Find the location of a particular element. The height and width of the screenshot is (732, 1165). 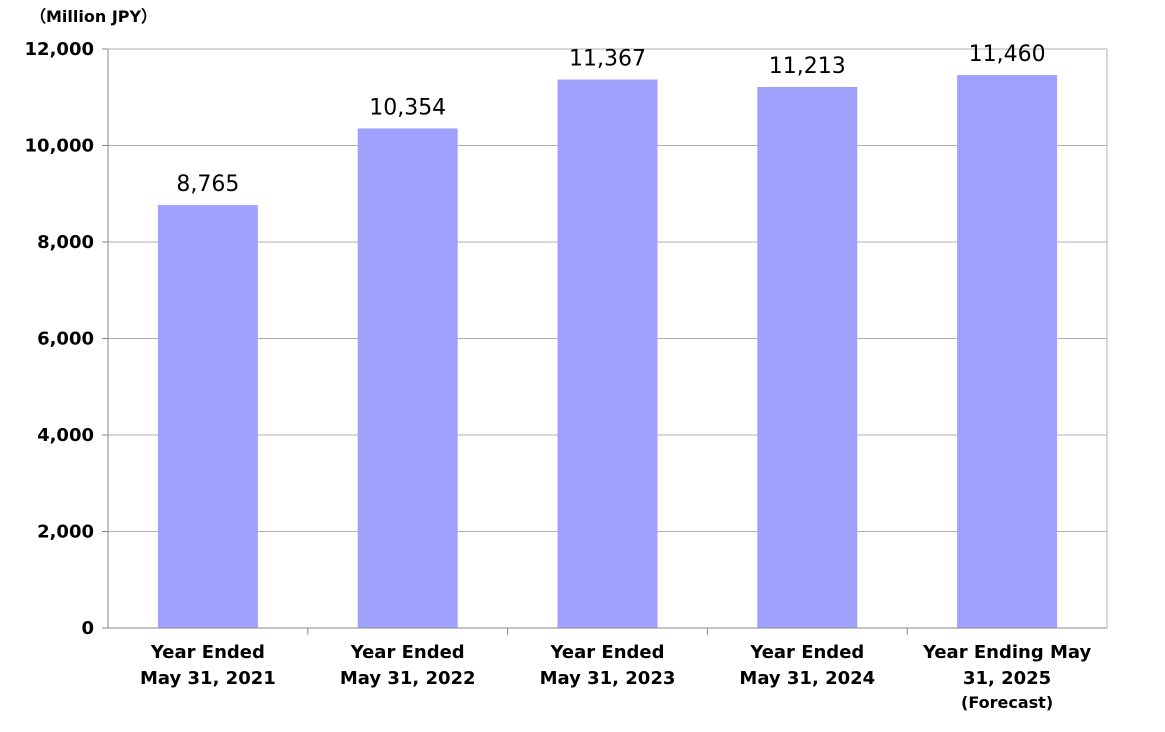

bar-value-label: 11,367 is located at coordinates (607, 59).